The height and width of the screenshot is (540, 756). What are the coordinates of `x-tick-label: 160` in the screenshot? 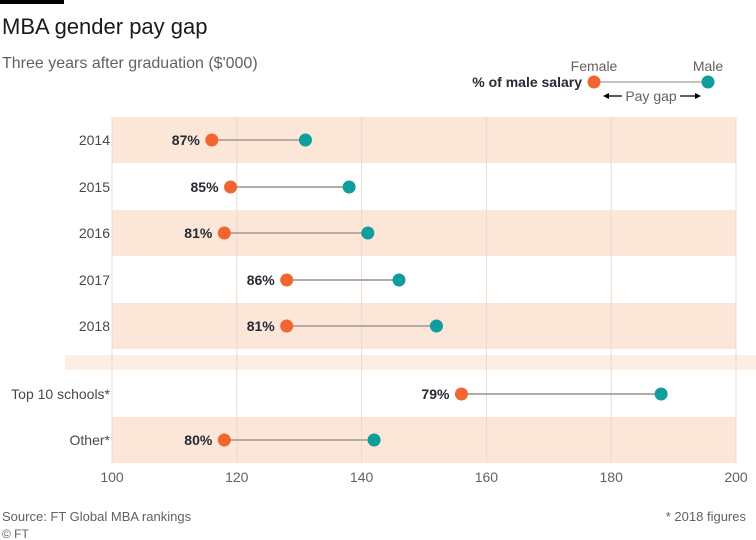 It's located at (487, 477).